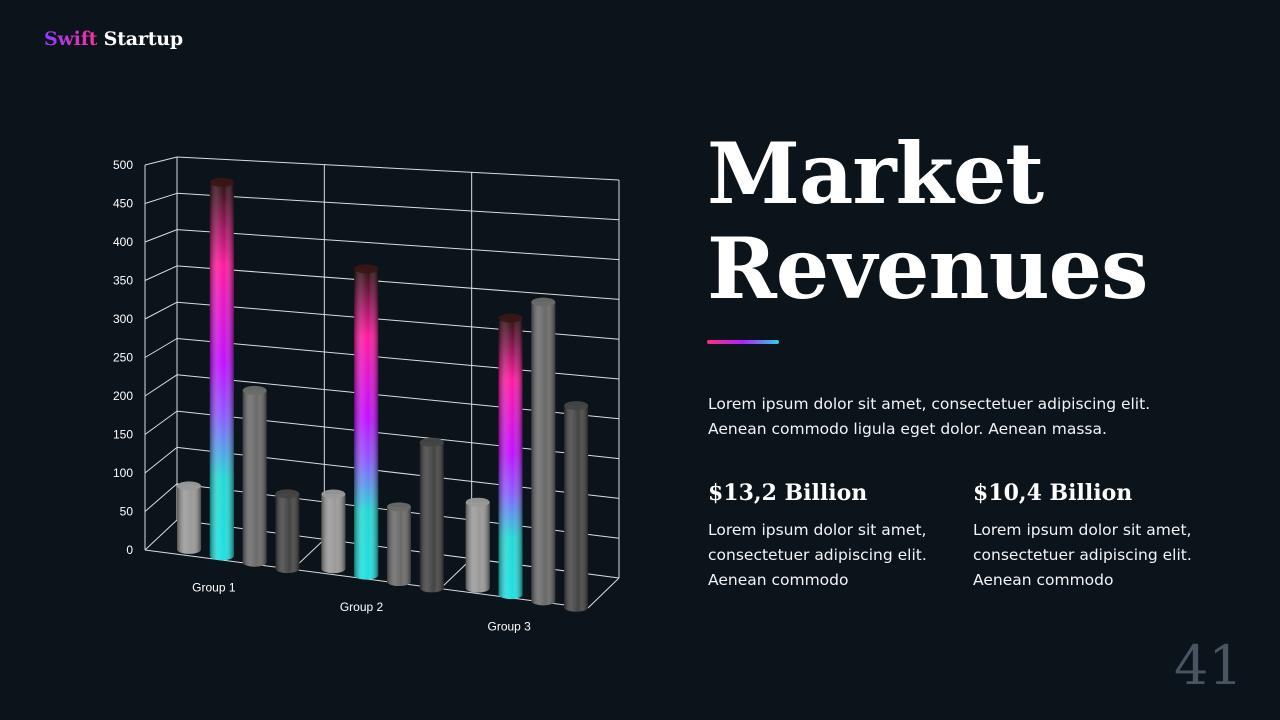 The width and height of the screenshot is (1280, 720). I want to click on y-tick-label: 450, so click(123, 204).